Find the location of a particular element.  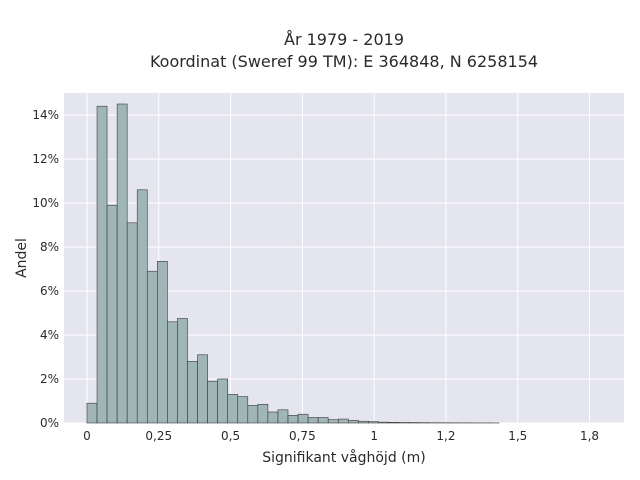

y-tick-label-5: 10% is located at coordinates (45, 203).